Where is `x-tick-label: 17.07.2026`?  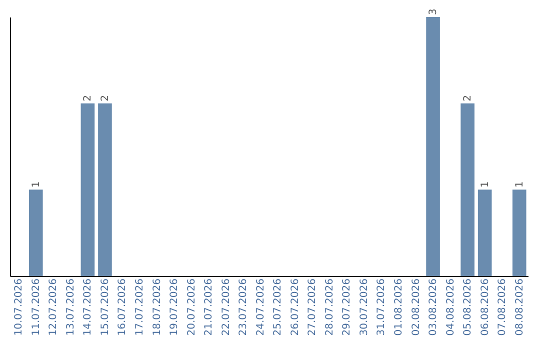 x-tick-label: 17.07.2026 is located at coordinates (140, 307).